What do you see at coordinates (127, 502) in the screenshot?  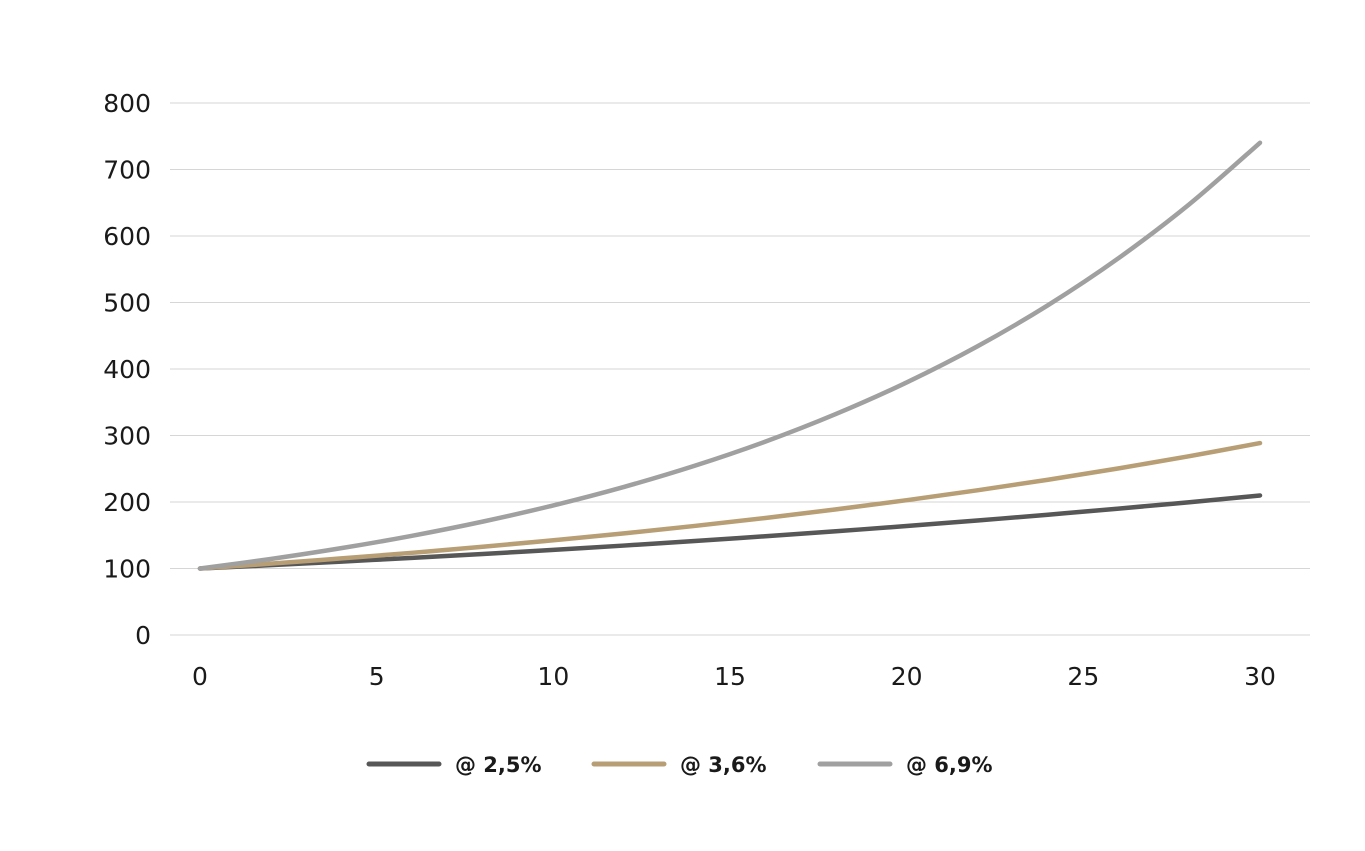 I see `y-tick-label: 200` at bounding box center [127, 502].